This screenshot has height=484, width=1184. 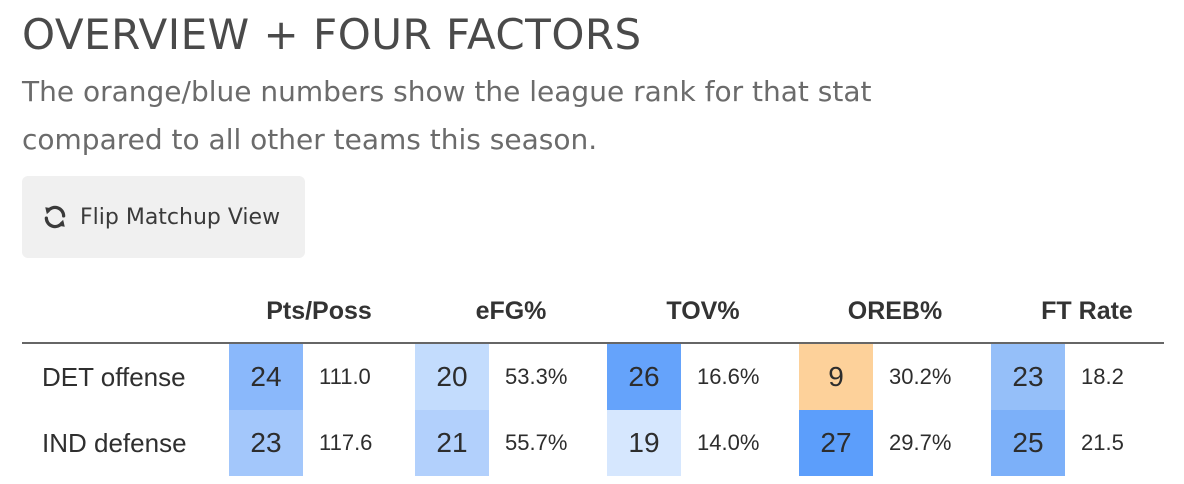 I want to click on row-label-ind-defense: IND defense, so click(x=114, y=443).